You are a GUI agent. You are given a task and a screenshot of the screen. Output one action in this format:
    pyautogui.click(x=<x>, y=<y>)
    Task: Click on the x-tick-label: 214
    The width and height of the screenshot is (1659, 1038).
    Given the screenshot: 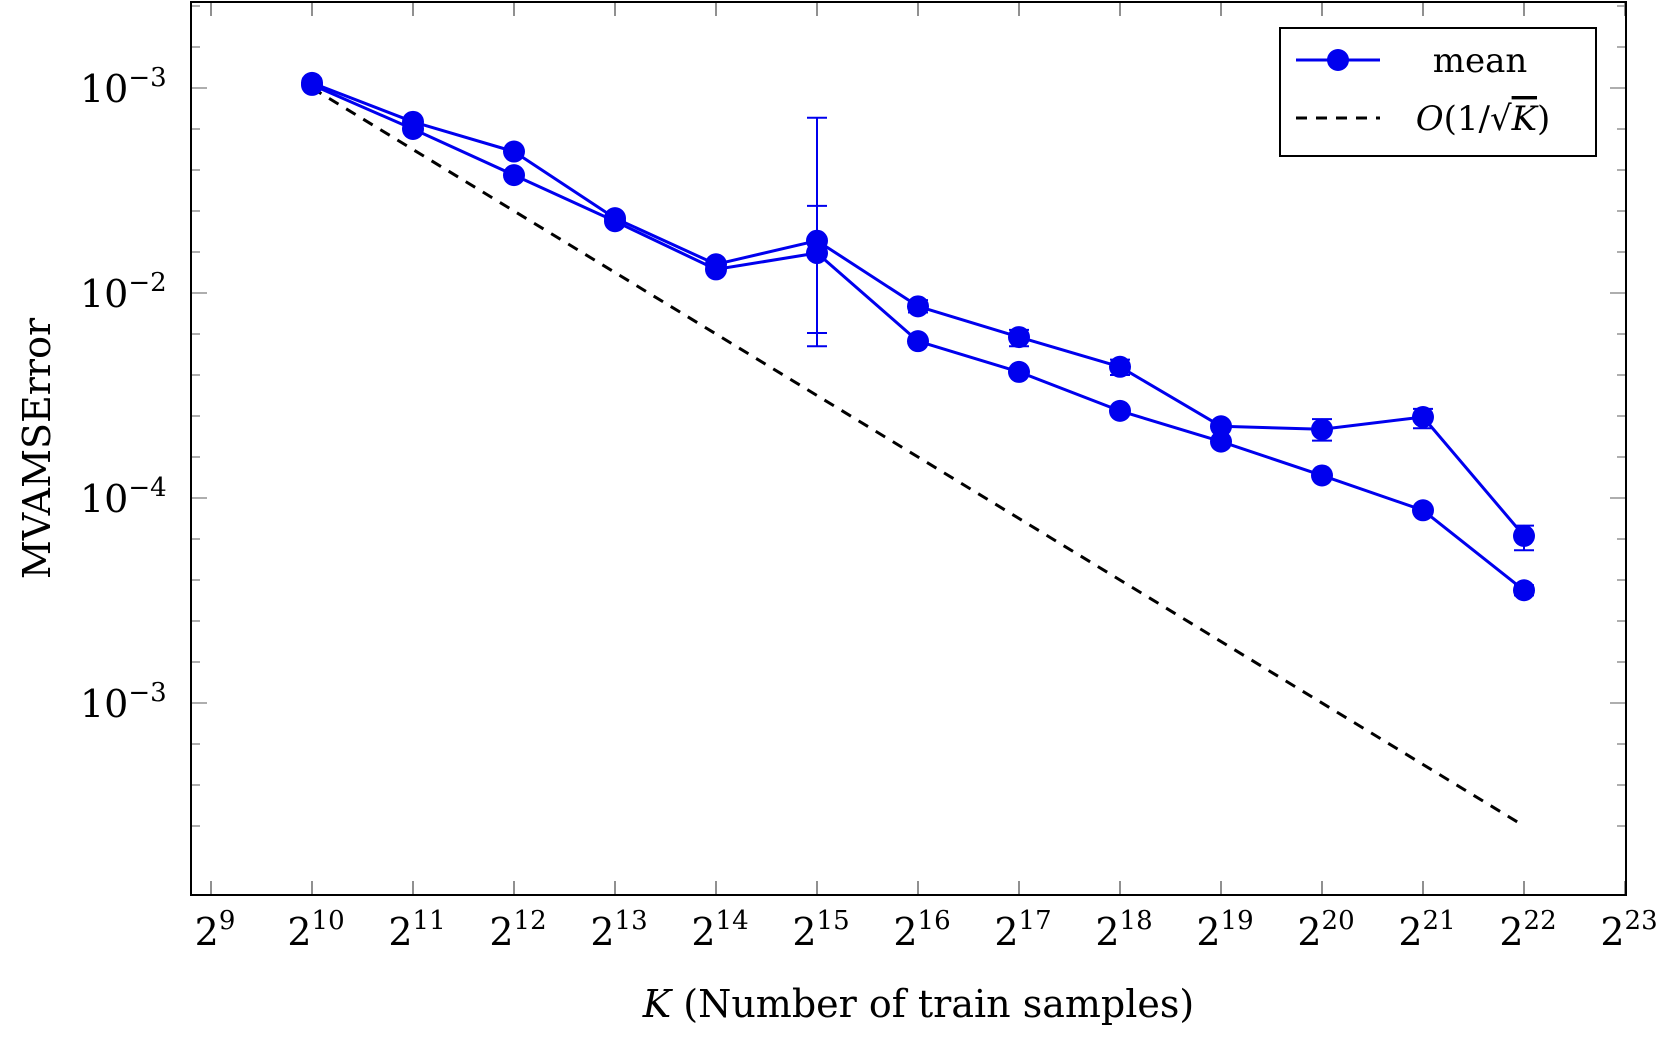 What is the action you would take?
    pyautogui.click(x=719, y=930)
    